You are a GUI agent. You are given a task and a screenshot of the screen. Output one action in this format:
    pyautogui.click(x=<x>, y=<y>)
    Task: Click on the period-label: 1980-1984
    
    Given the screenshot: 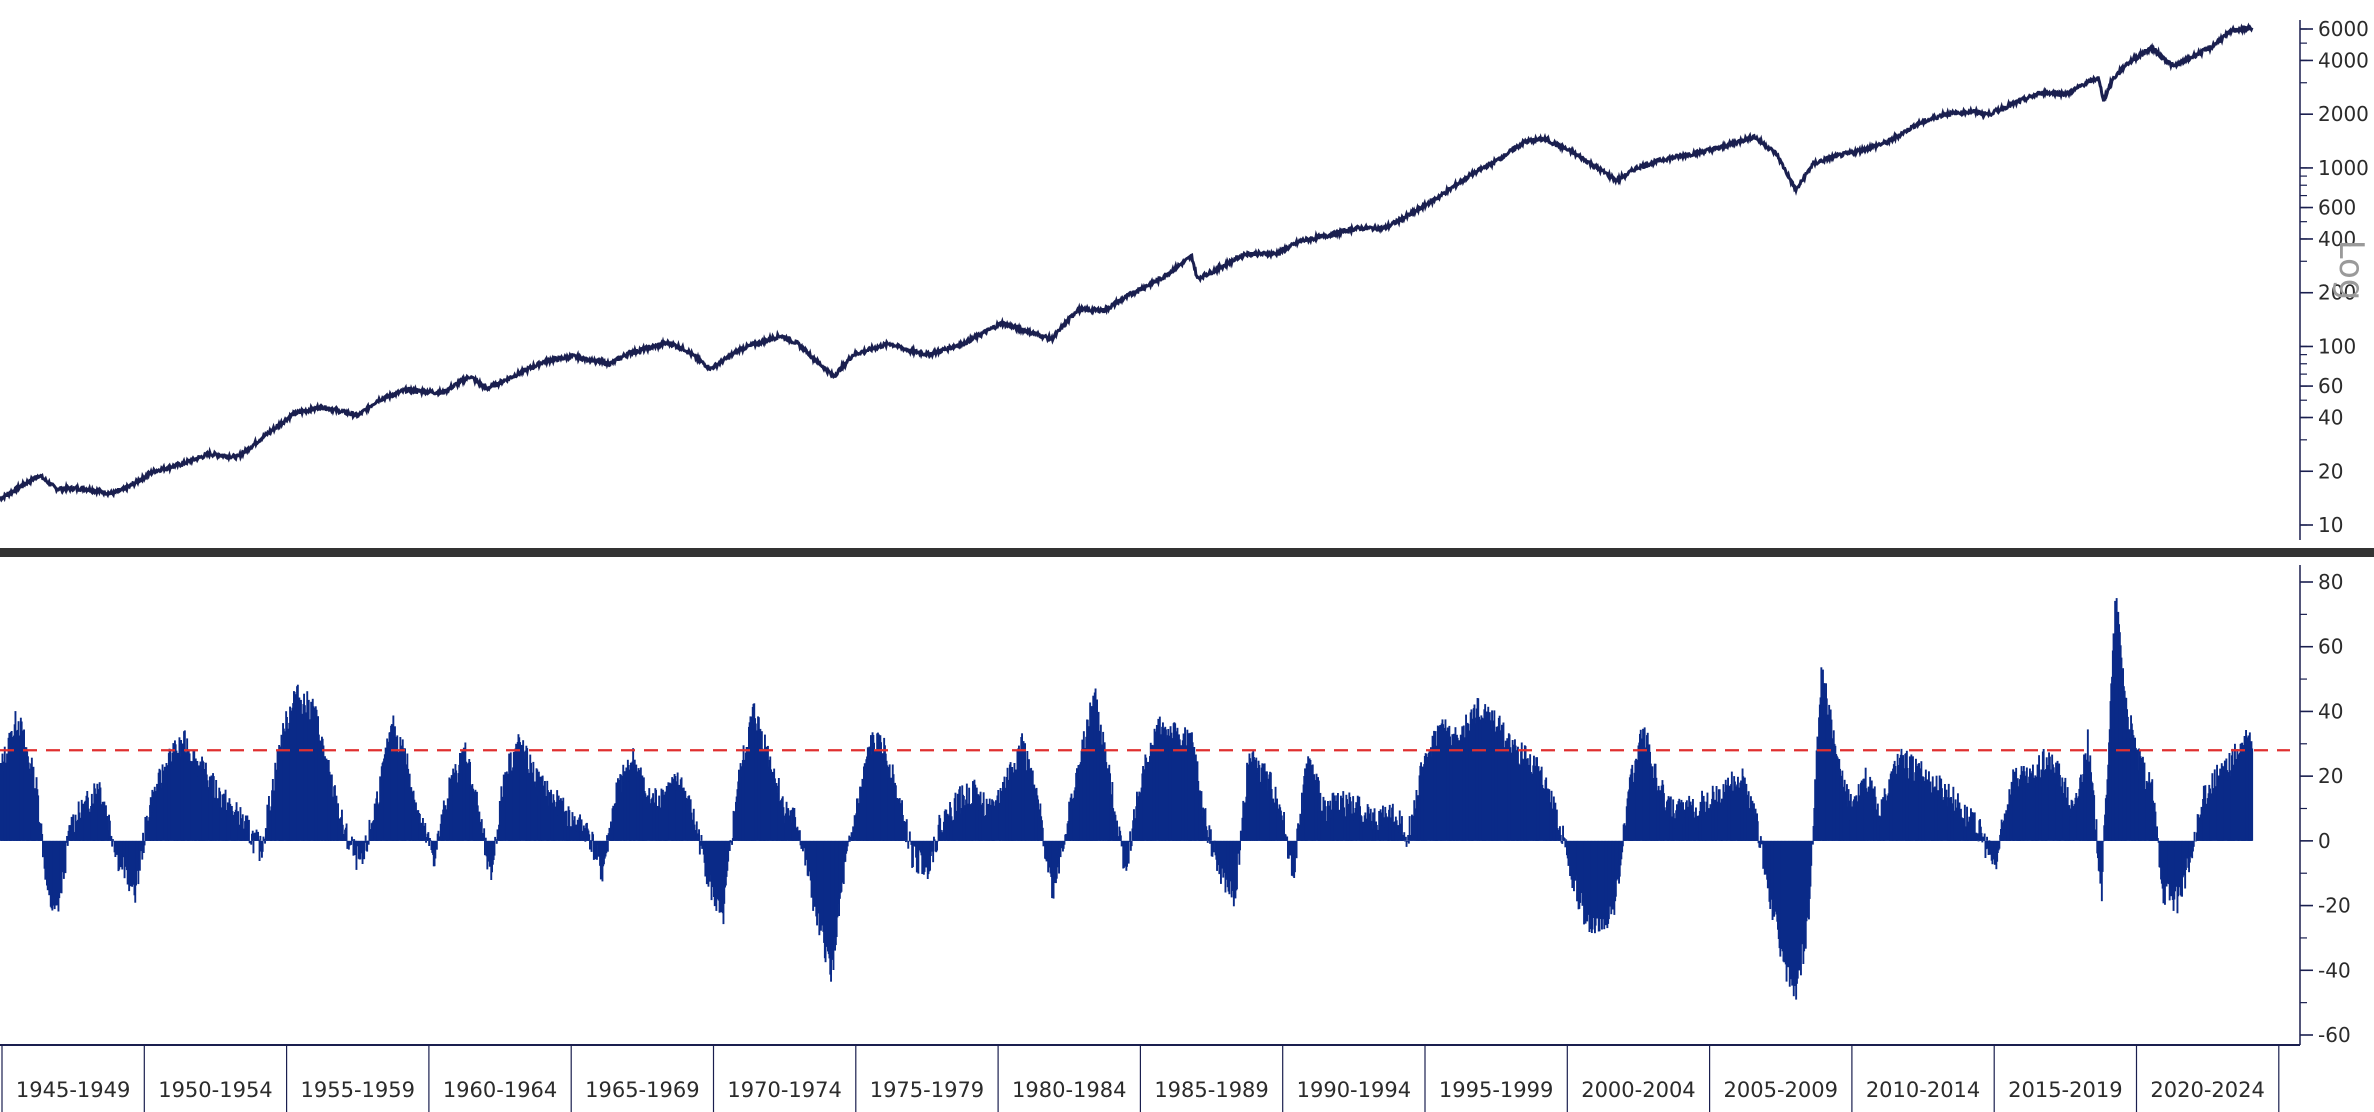 What is the action you would take?
    pyautogui.click(x=1069, y=1090)
    